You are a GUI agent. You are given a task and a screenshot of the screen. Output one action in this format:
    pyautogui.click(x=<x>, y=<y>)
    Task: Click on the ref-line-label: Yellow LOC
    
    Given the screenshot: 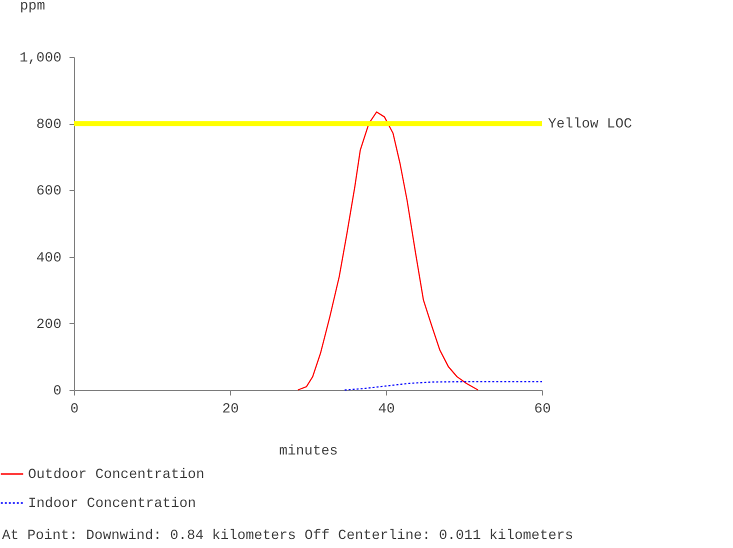 What is the action you would take?
    pyautogui.click(x=590, y=124)
    